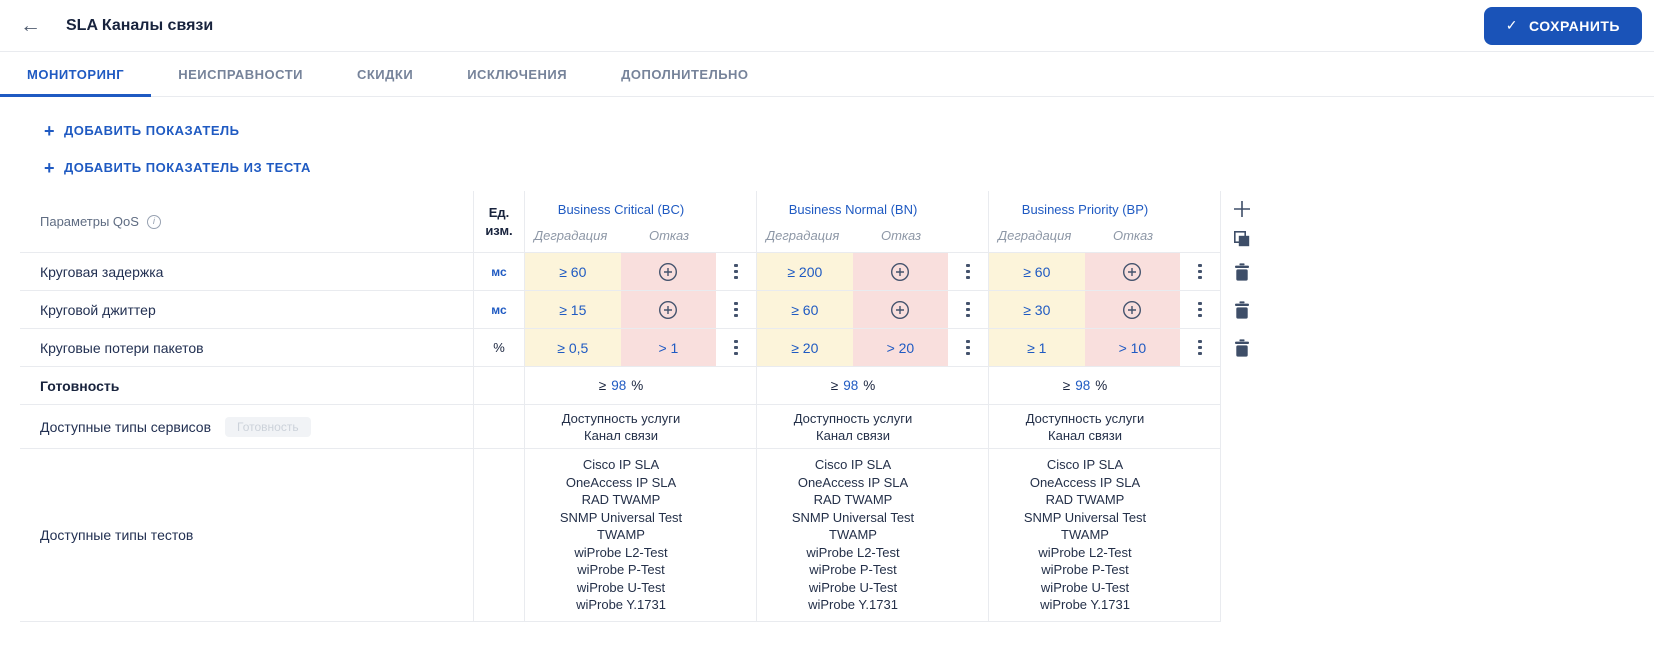 The width and height of the screenshot is (1654, 653). What do you see at coordinates (177, 168) in the screenshot?
I see `add-indicator-from-test-button: + ДОБАВИТЬ ПОКАЗАТЕЛЬ ИЗ ТЕСТА` at bounding box center [177, 168].